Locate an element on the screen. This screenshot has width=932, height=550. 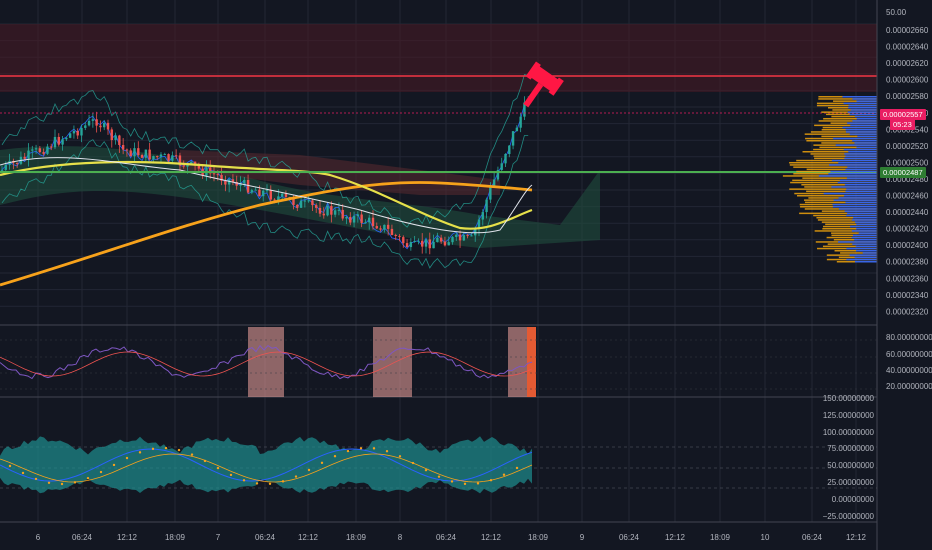
osc-histogram-area is located at coordinates (266, 465).